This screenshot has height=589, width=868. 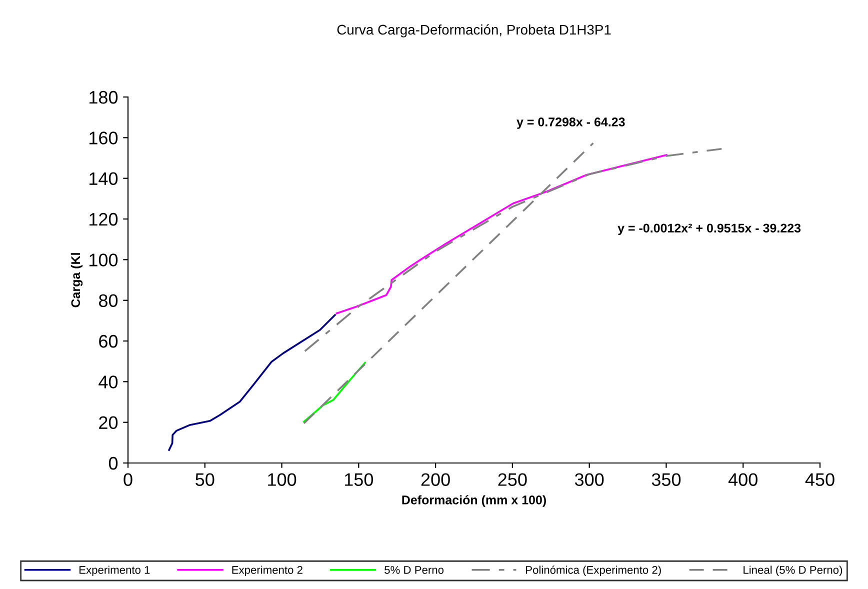 What do you see at coordinates (743, 479) in the screenshot?
I see `x-tick-label: 400` at bounding box center [743, 479].